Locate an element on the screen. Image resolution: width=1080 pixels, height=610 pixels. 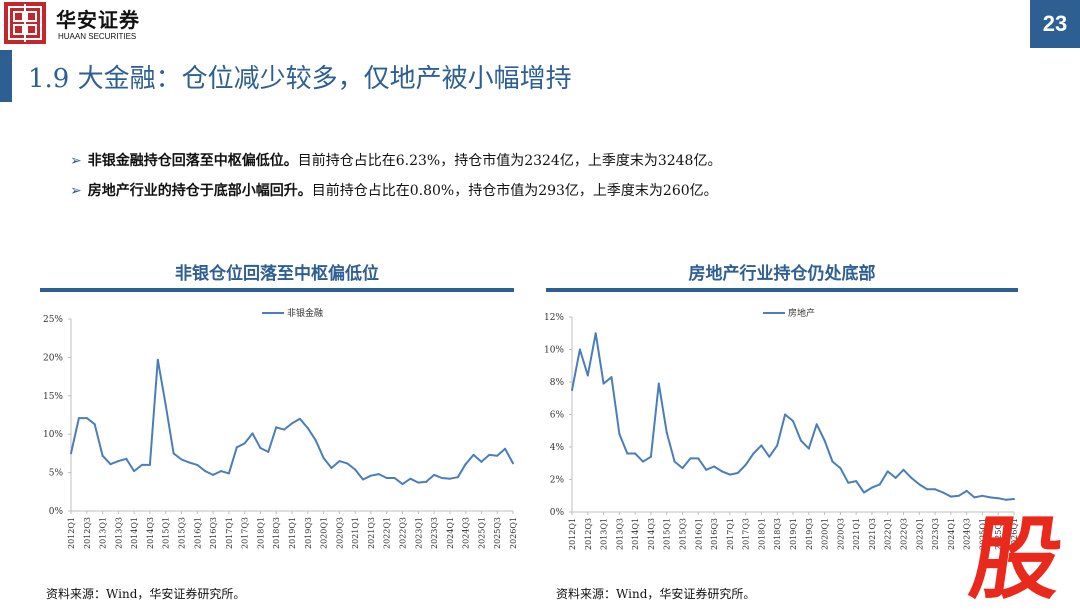
y-tick-label: 8% is located at coordinates (557, 383).